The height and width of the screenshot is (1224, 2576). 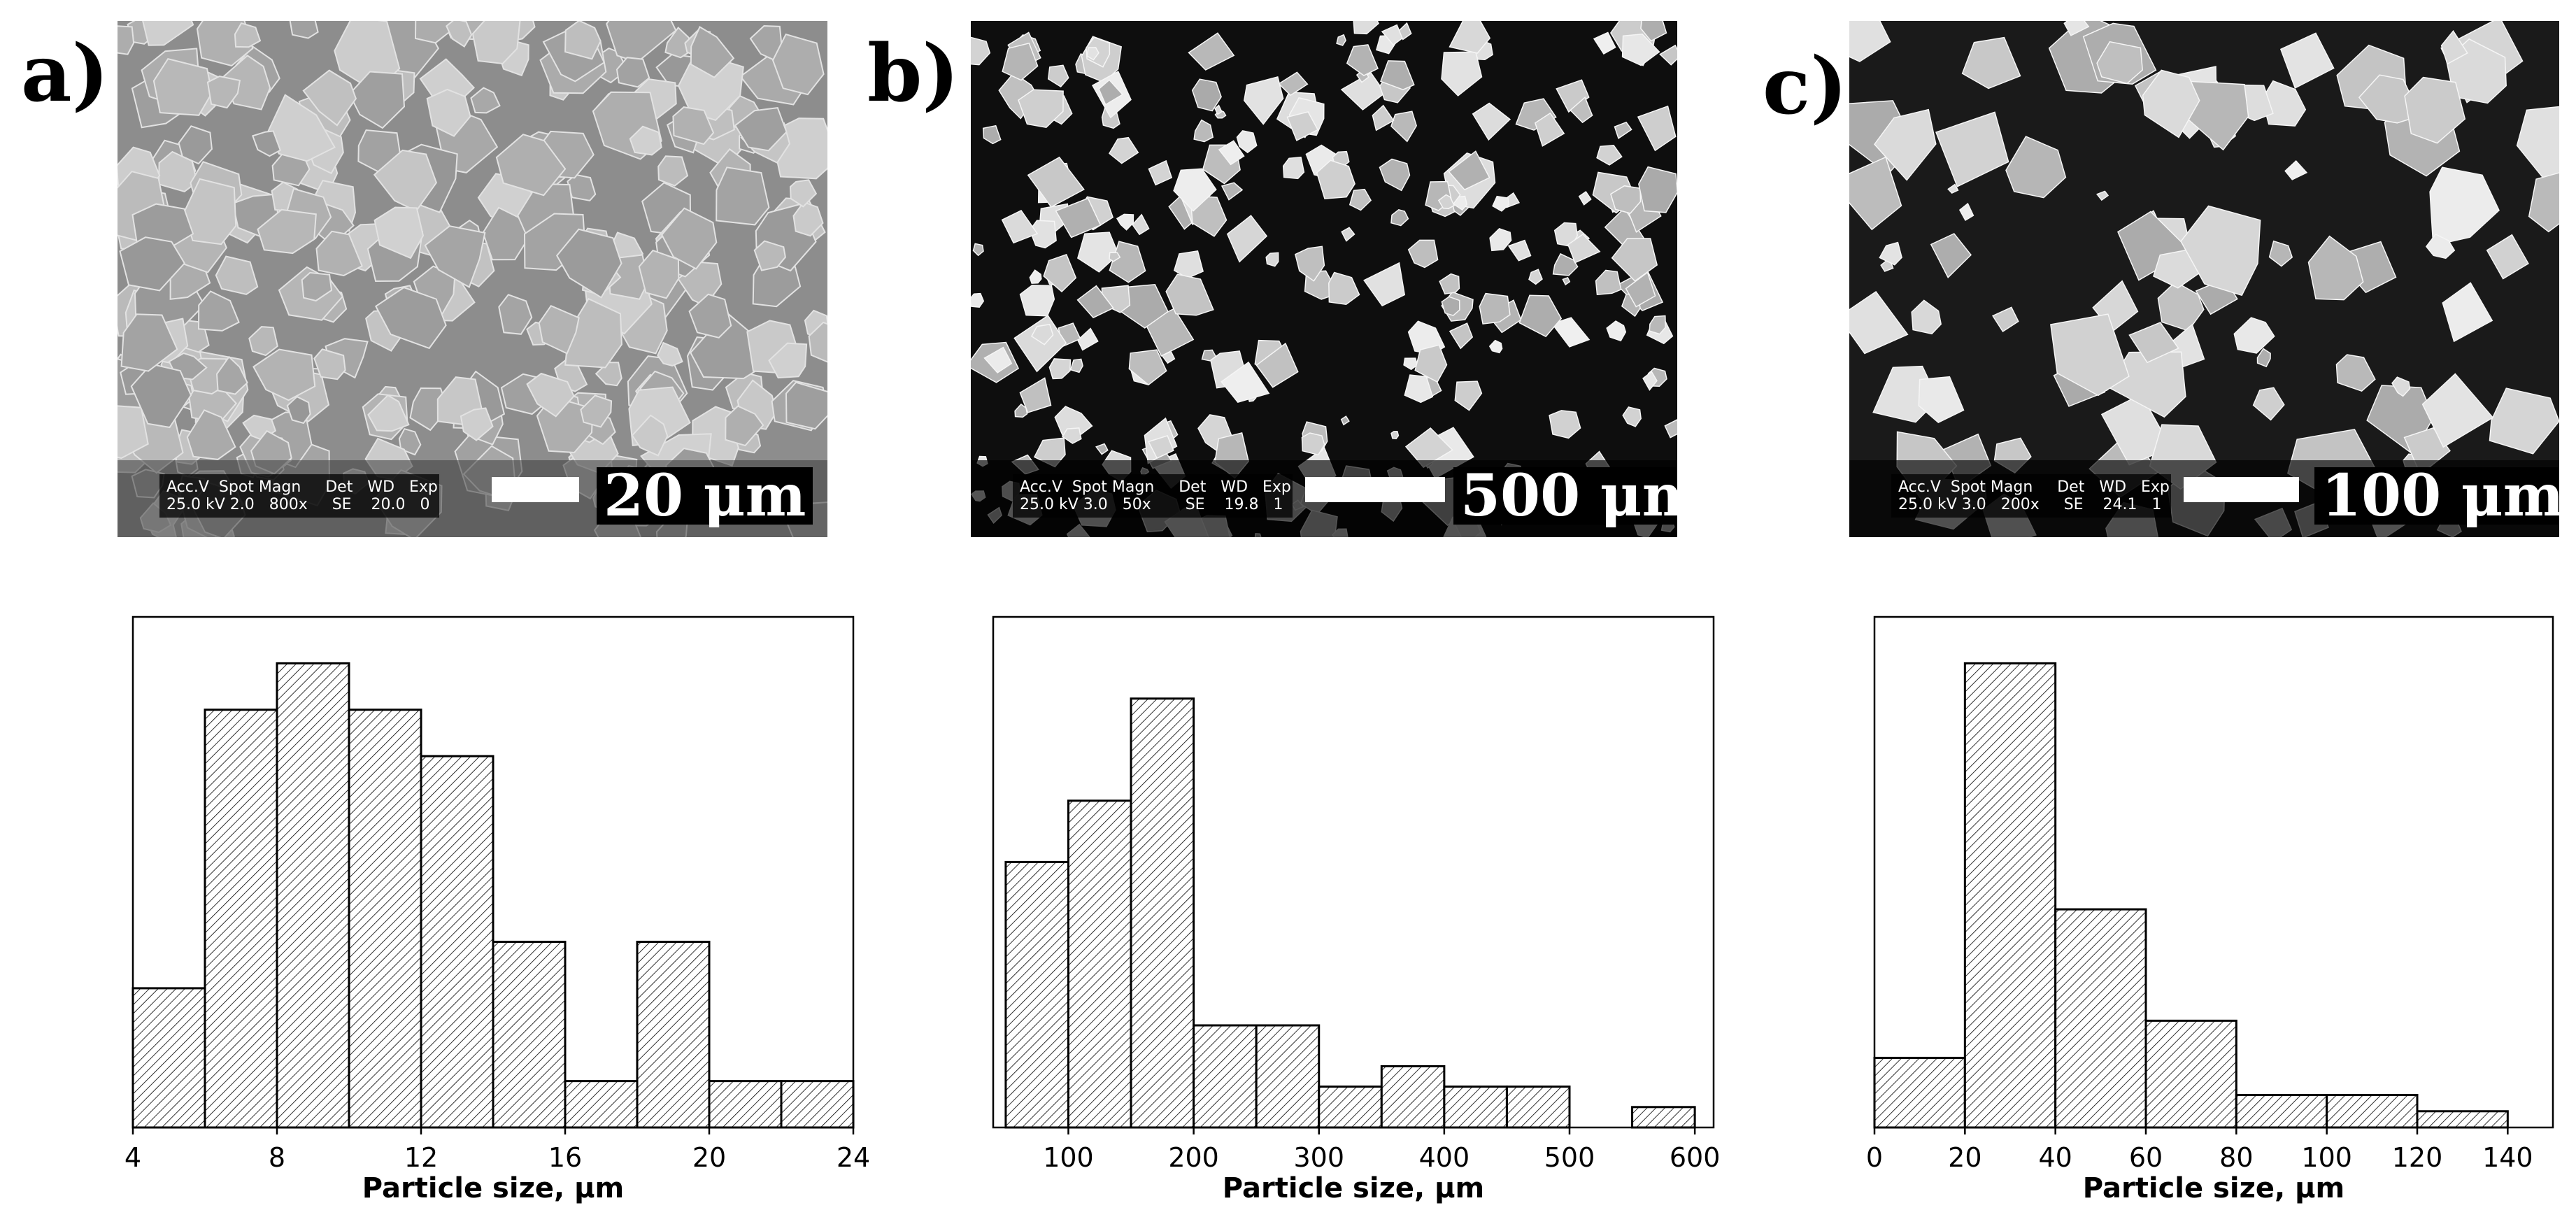 I want to click on scale-bar-a, so click(x=535, y=489).